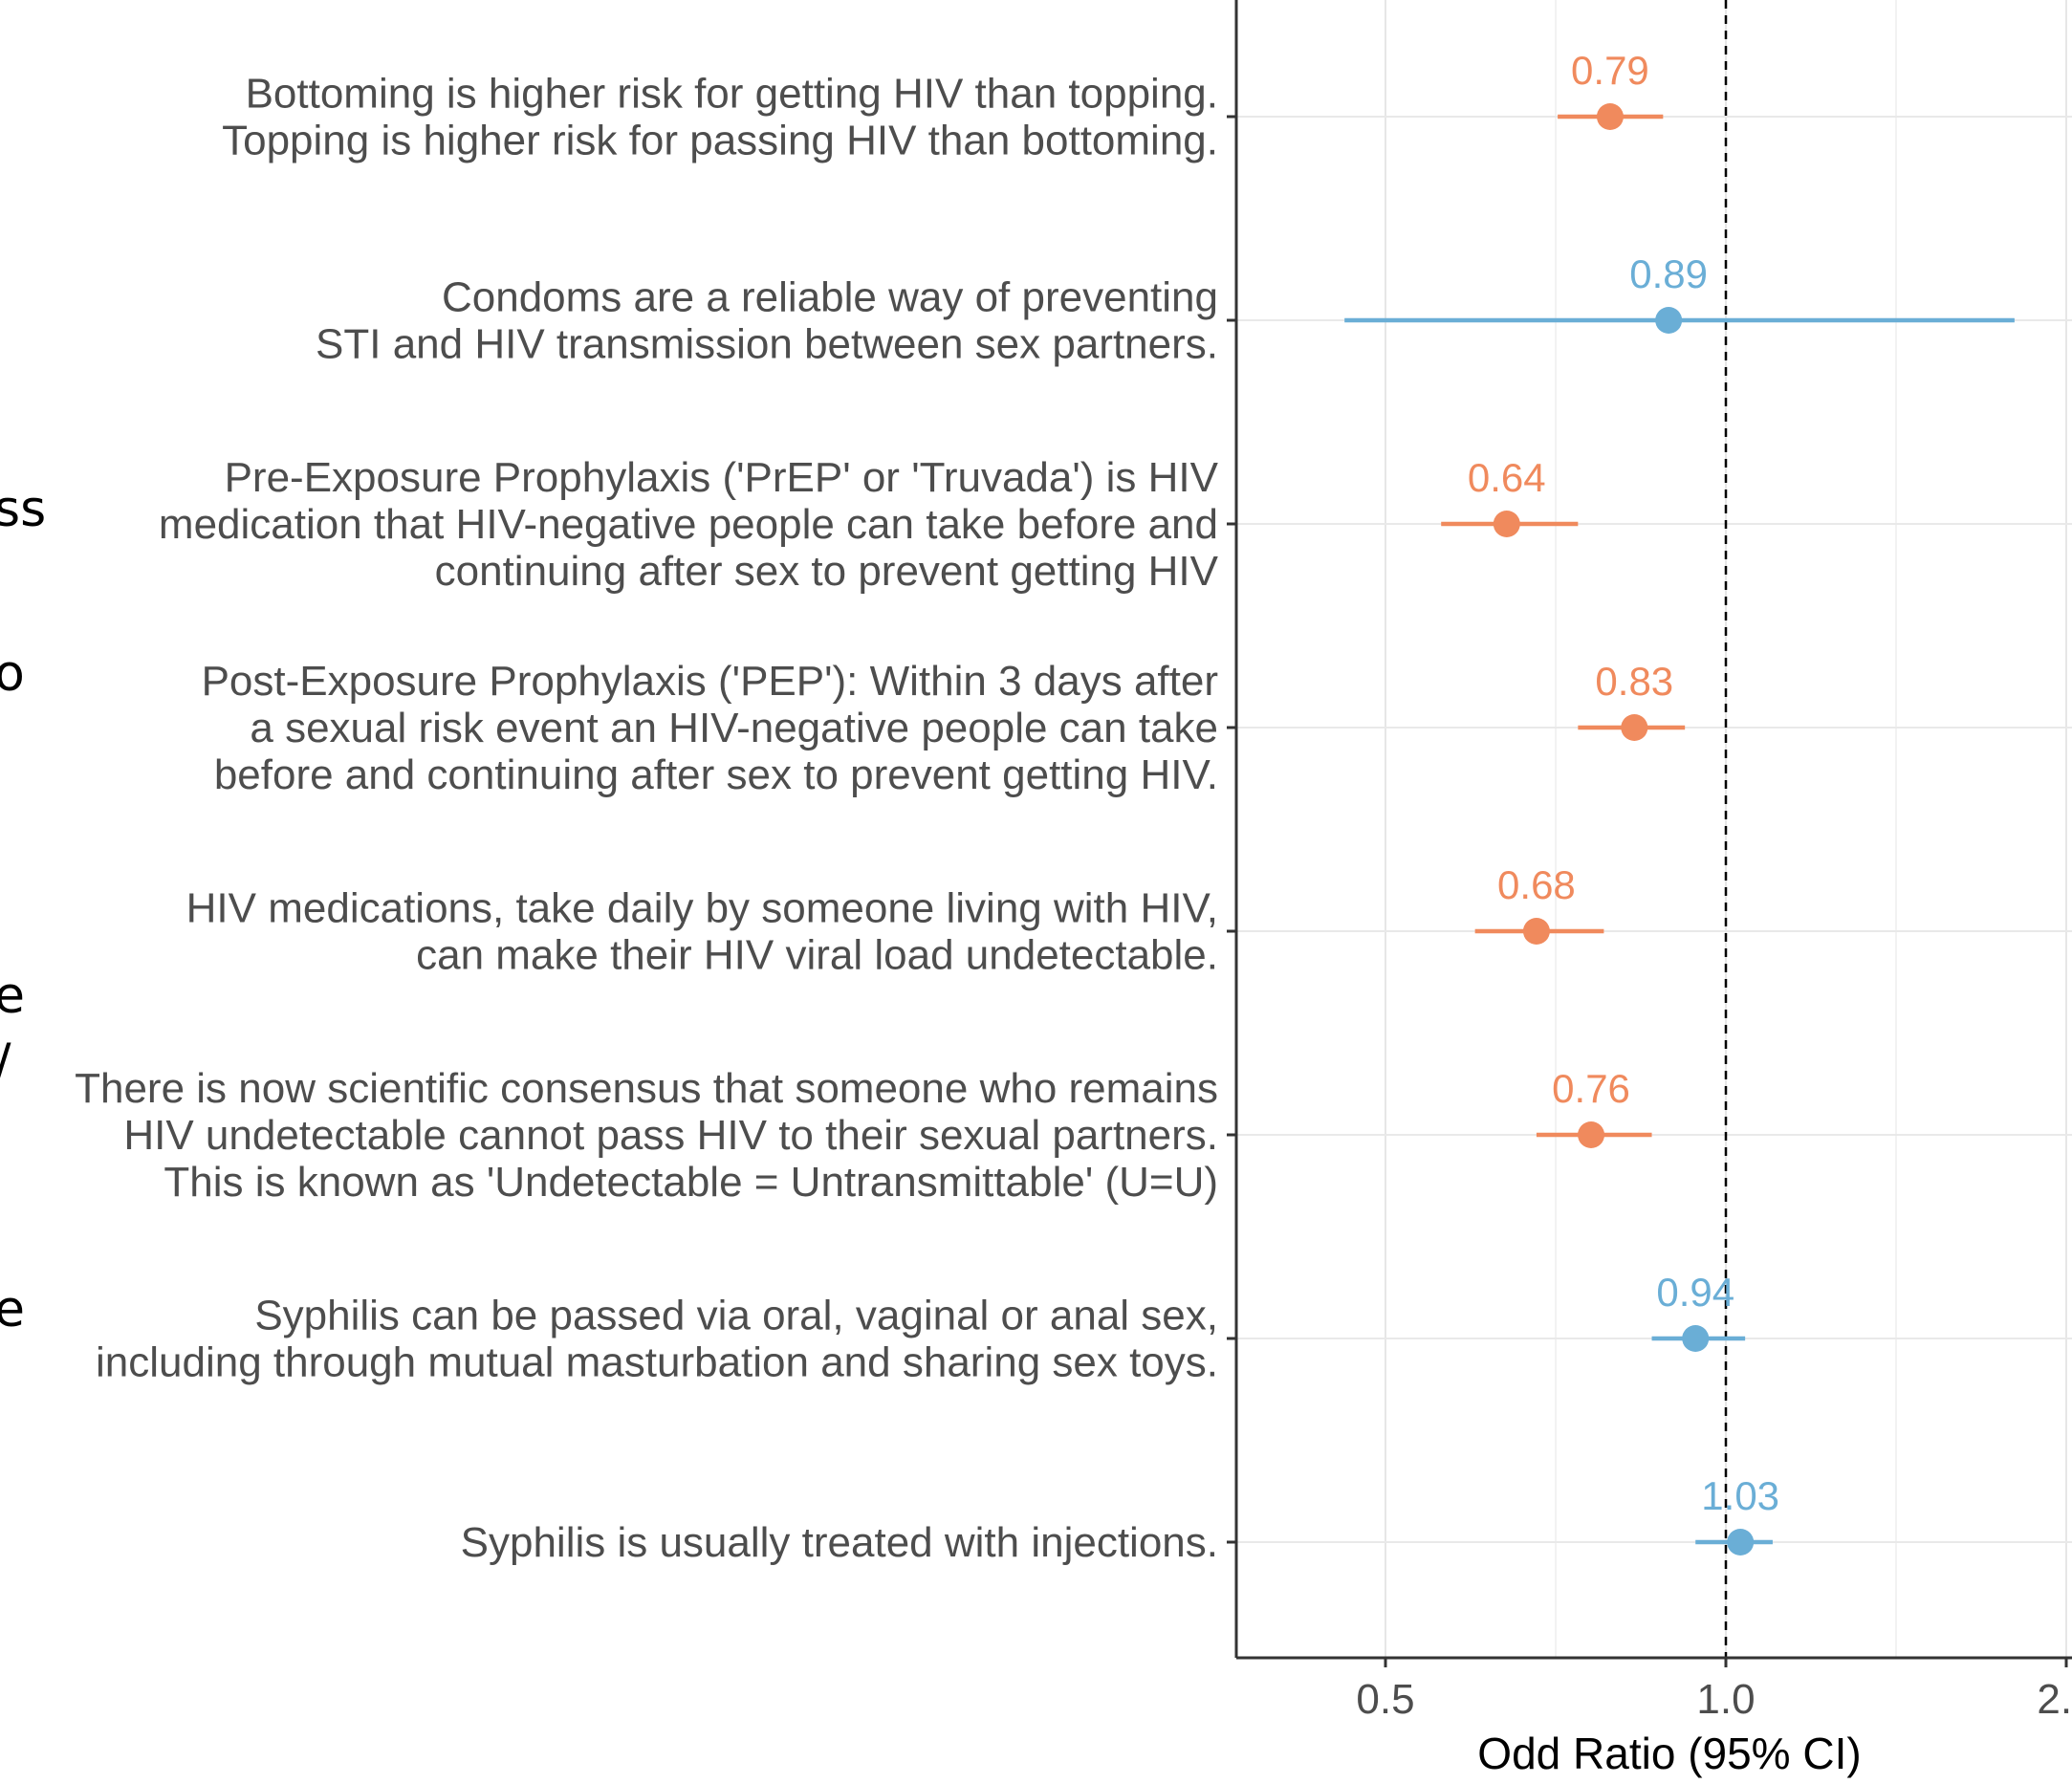 The image size is (2072, 1784). What do you see at coordinates (1610, 70) in the screenshot?
I see `data-label: 0.79` at bounding box center [1610, 70].